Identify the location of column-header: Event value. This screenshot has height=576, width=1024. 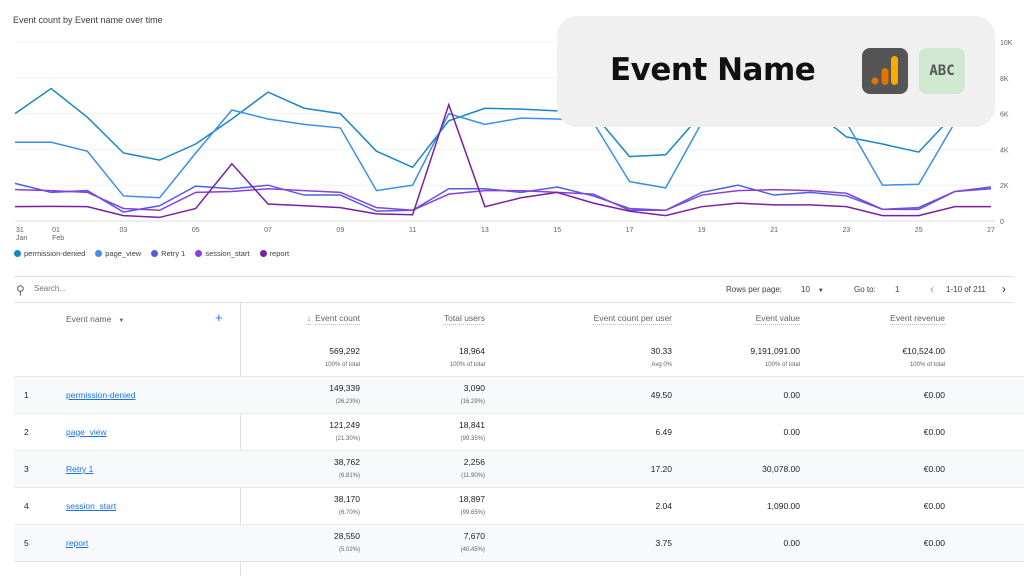
(778, 318).